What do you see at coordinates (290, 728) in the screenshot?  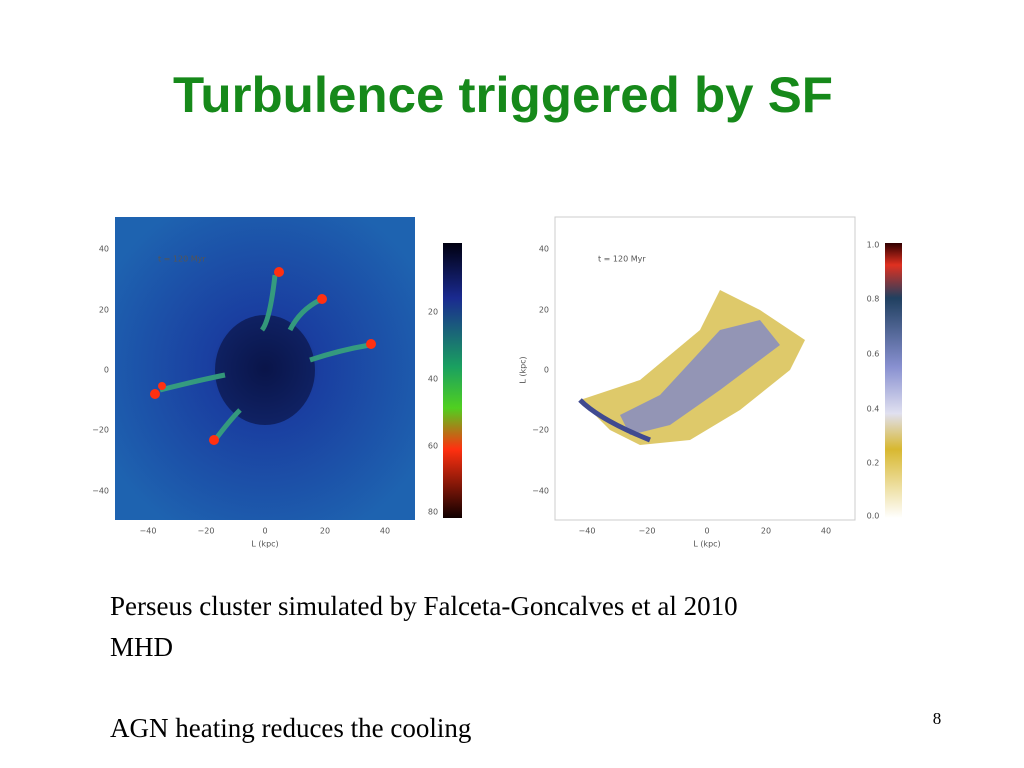 I see `caption: AGN heating reduces the cooling` at bounding box center [290, 728].